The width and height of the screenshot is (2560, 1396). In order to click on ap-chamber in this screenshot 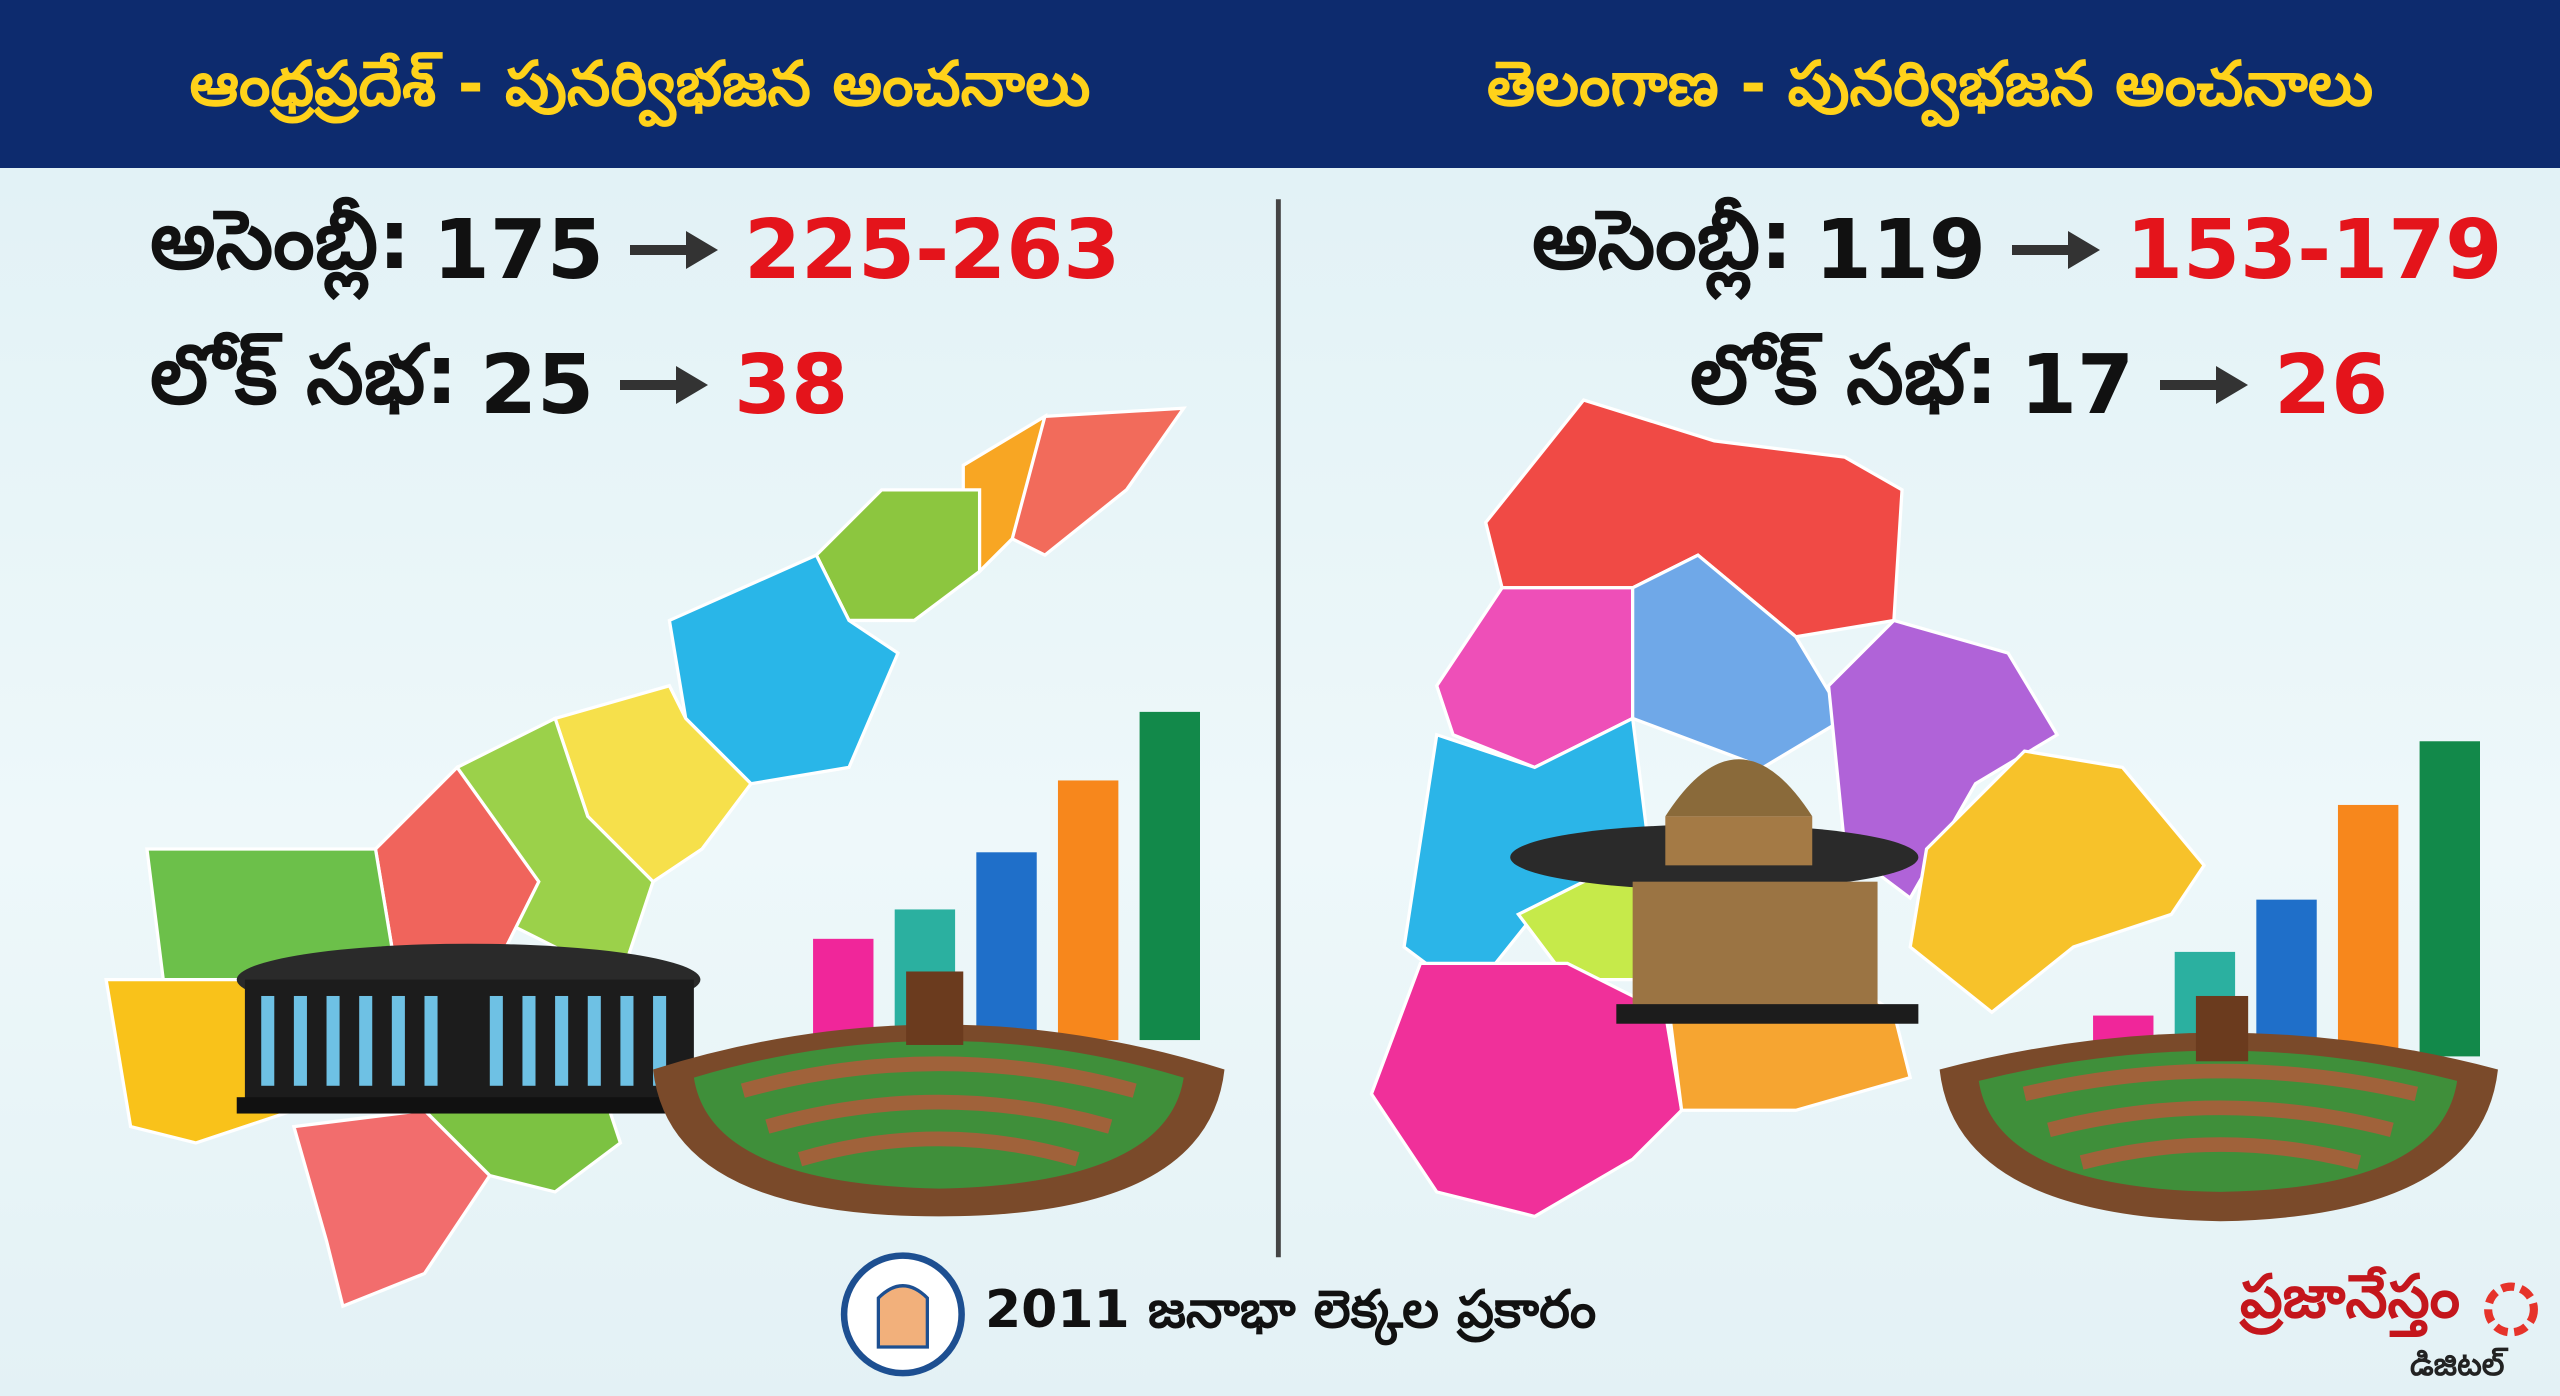, I will do `click(939, 1094)`.